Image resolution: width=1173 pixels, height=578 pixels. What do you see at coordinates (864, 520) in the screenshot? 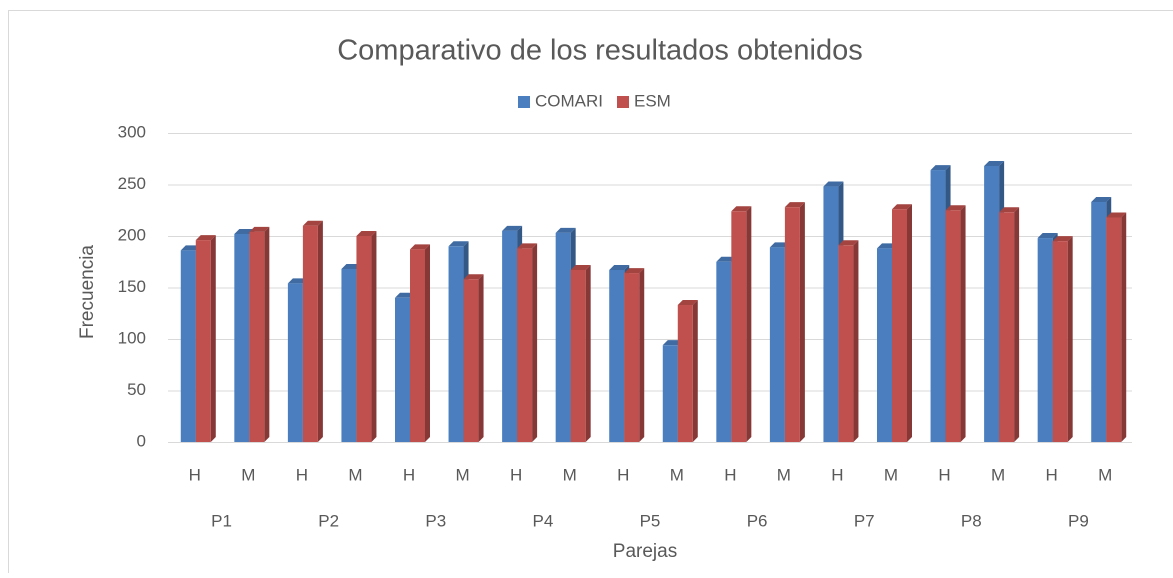
I see `x-group-label: P7` at bounding box center [864, 520].